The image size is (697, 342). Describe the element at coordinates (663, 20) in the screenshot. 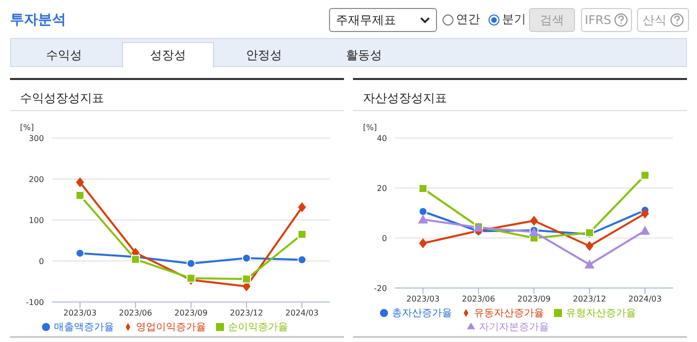

I see `text: 산식` at that location.